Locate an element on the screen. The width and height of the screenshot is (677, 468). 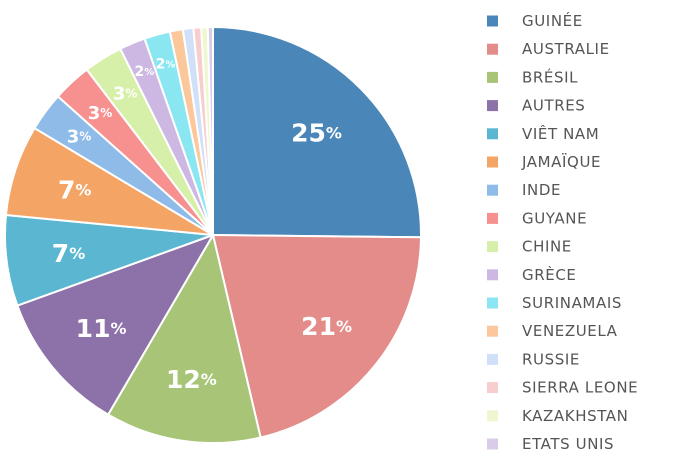
legend-item: BRÉSIL is located at coordinates (532, 76).